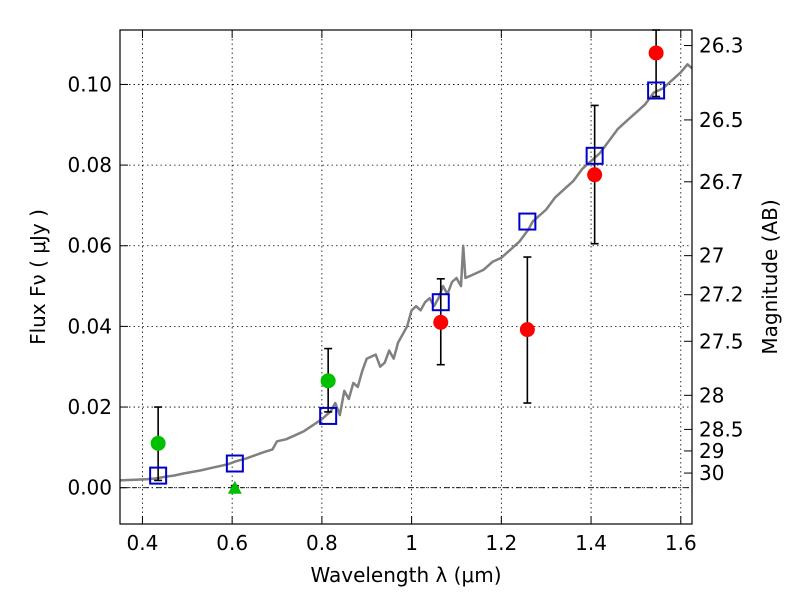 This screenshot has width=800, height=600. Describe the element at coordinates (711, 451) in the screenshot. I see `magnitude-tick-label: 29` at that location.